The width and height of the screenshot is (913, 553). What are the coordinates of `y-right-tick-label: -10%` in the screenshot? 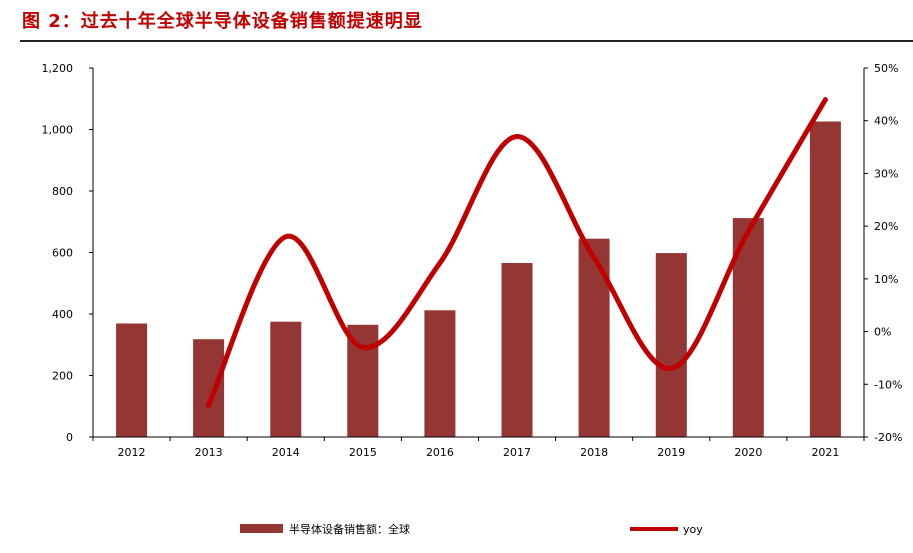 It's located at (888, 384).